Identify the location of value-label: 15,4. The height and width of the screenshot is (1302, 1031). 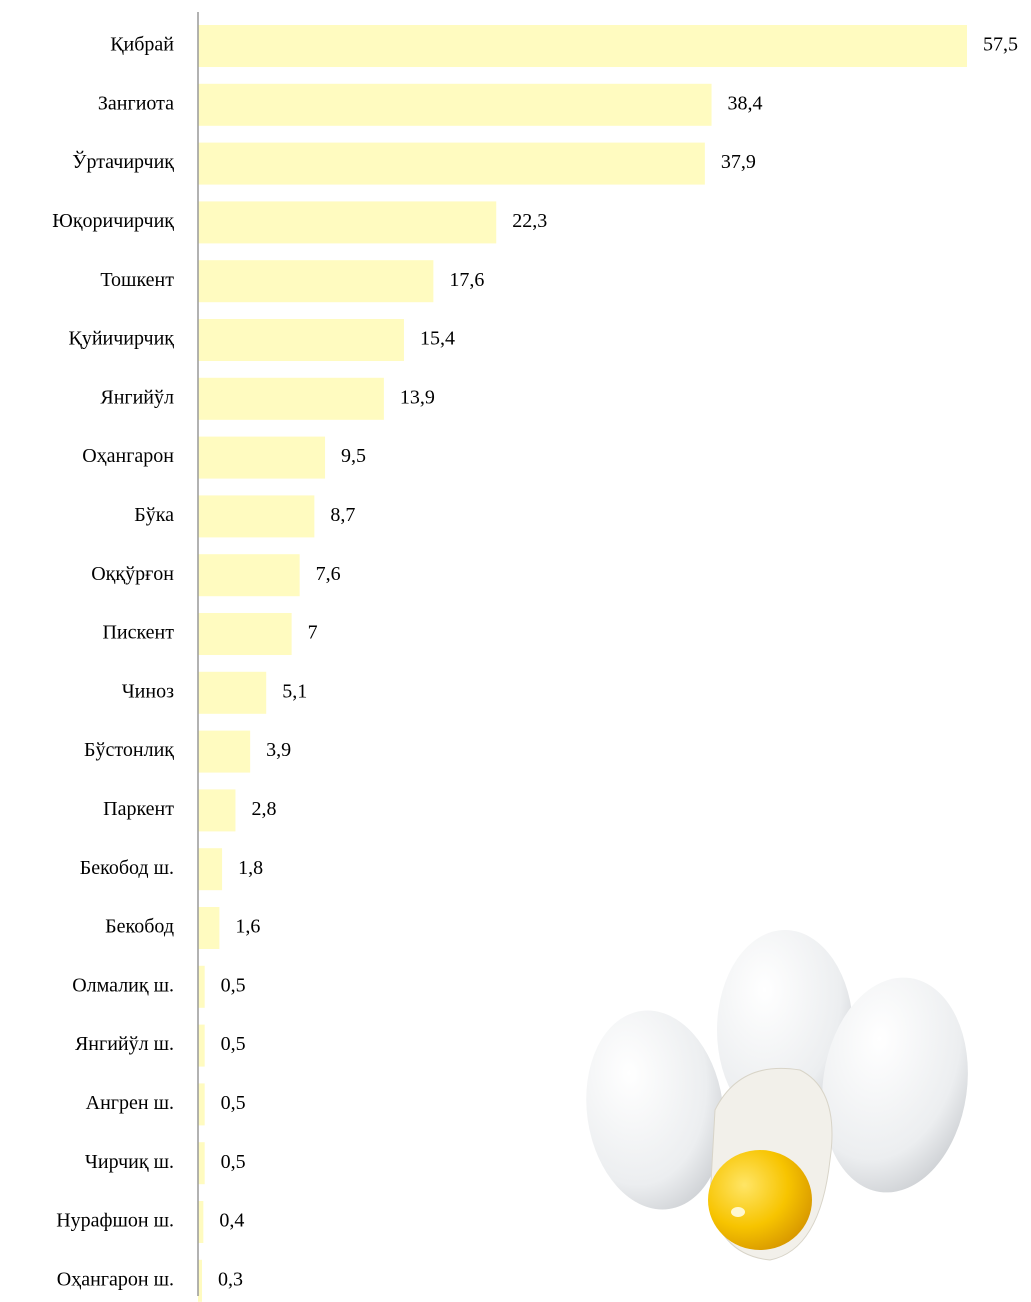
(437, 339).